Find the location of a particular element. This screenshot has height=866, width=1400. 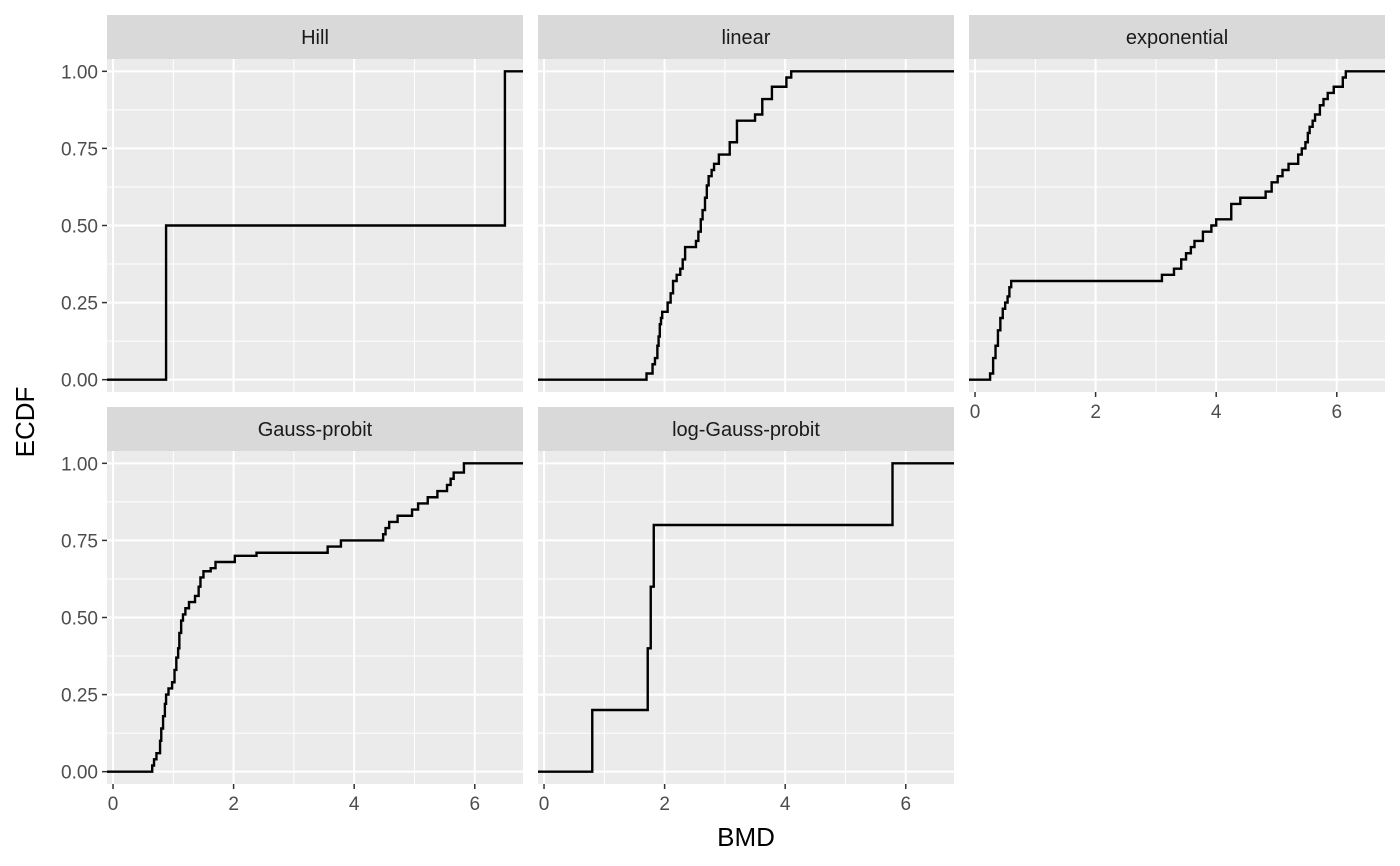

panel-exponential: exponential 0 2 4 6 is located at coordinates (1177, 219).